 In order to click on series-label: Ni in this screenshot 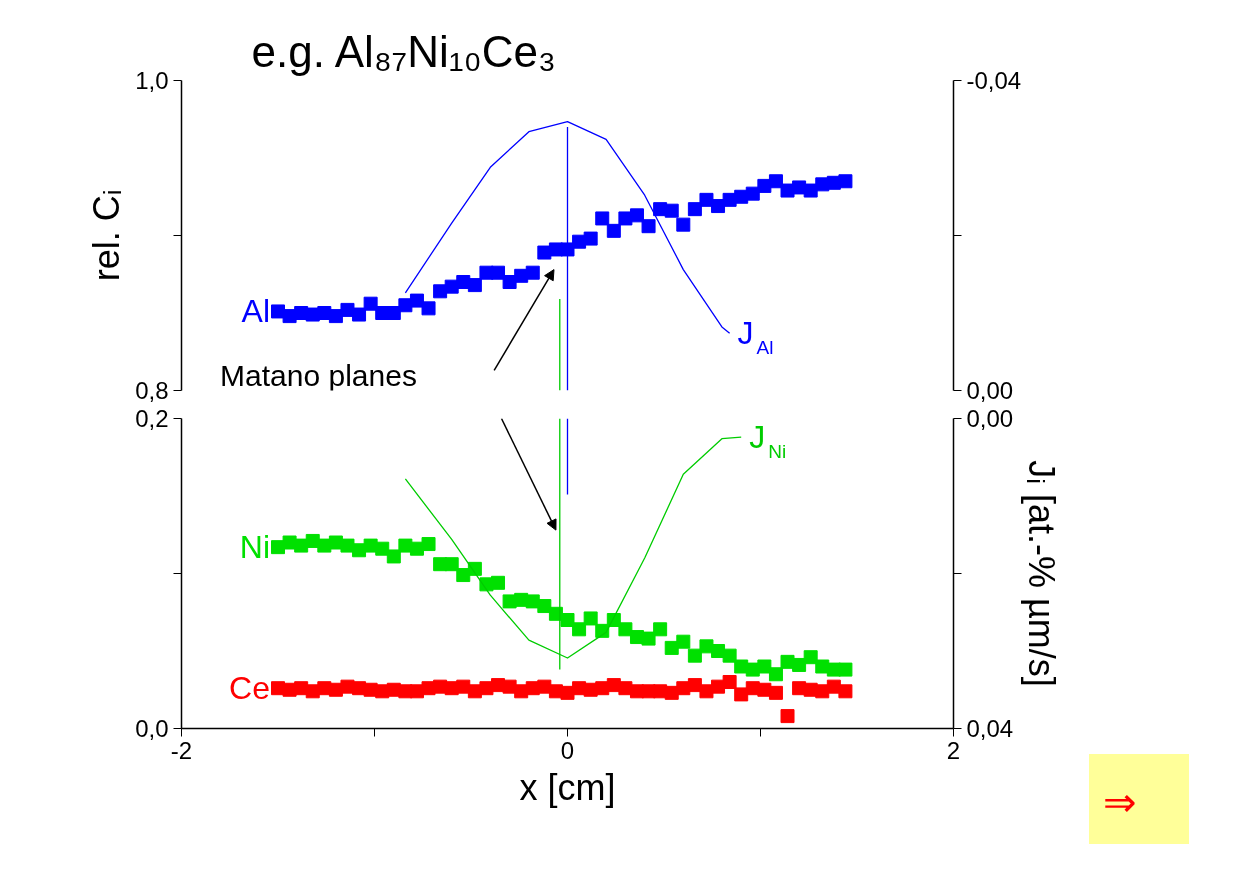, I will do `click(254, 547)`.